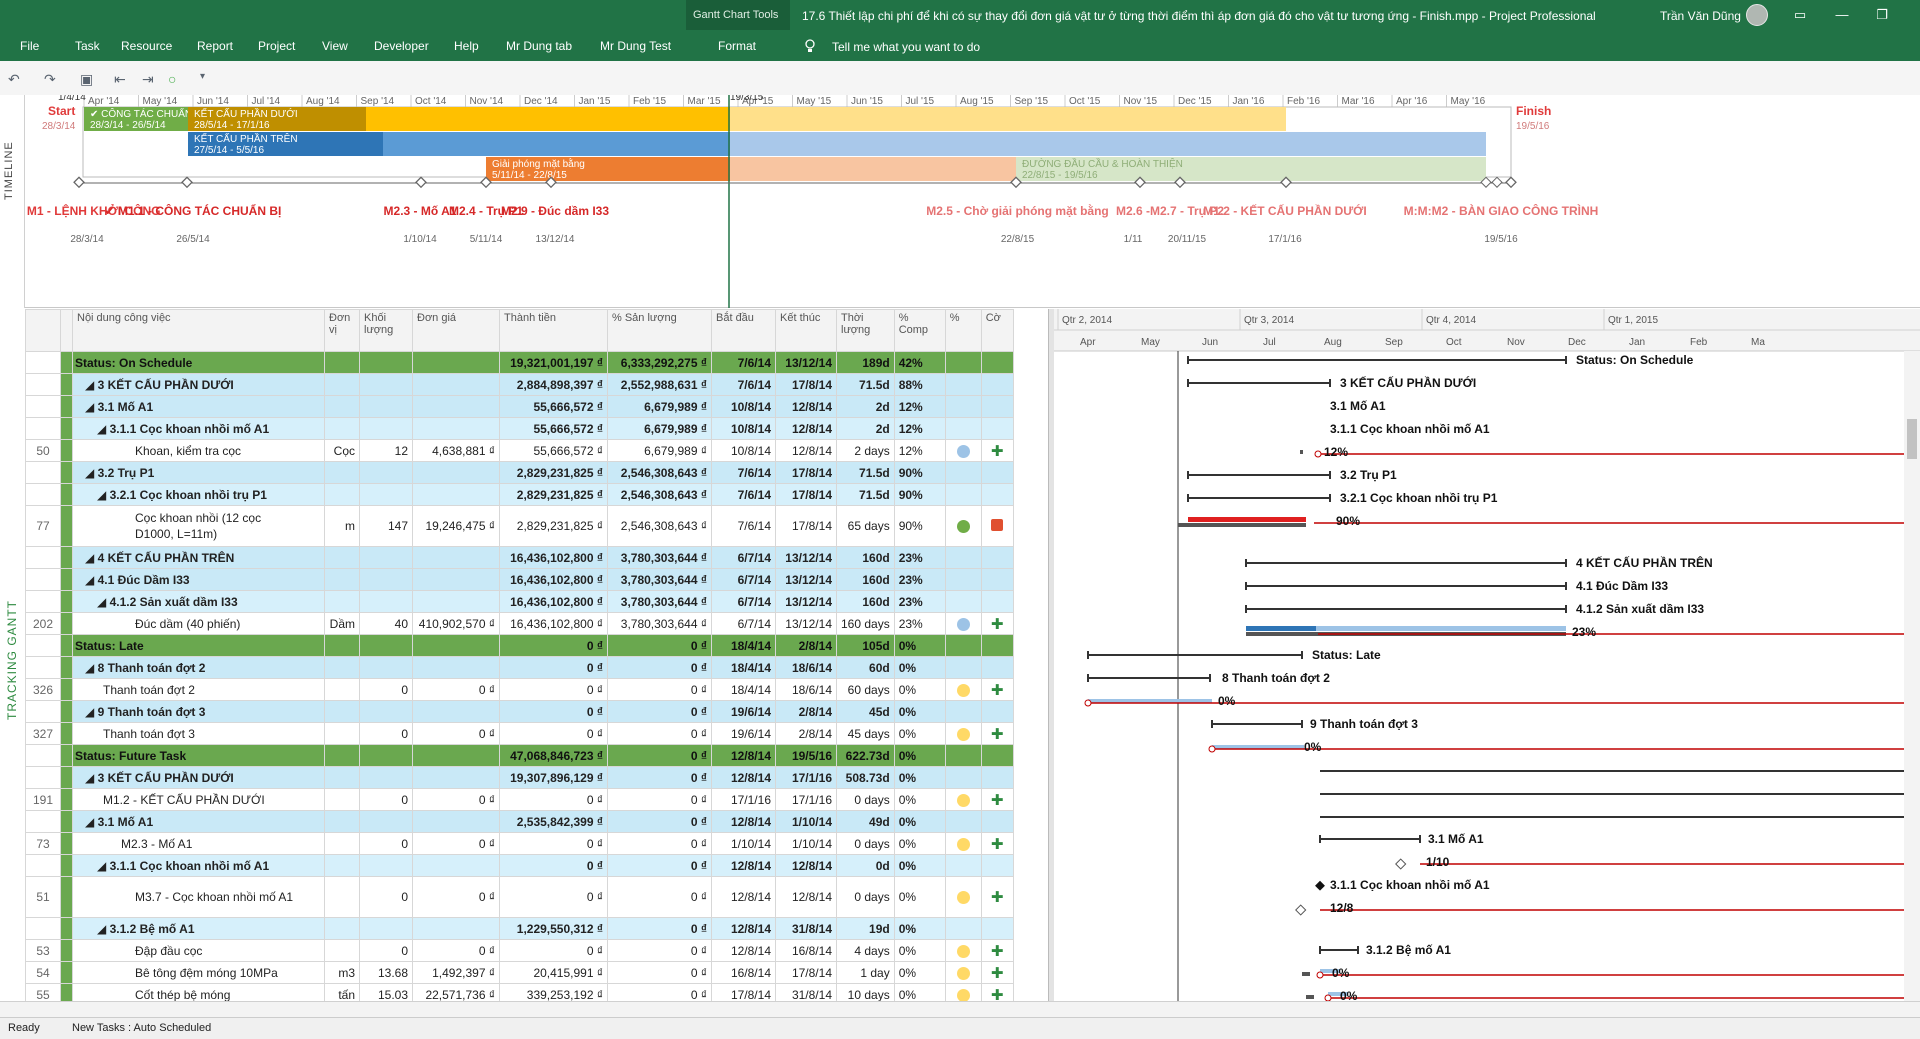 This screenshot has width=1920, height=1039. I want to click on header-output: % Sản lượng, so click(659, 330).